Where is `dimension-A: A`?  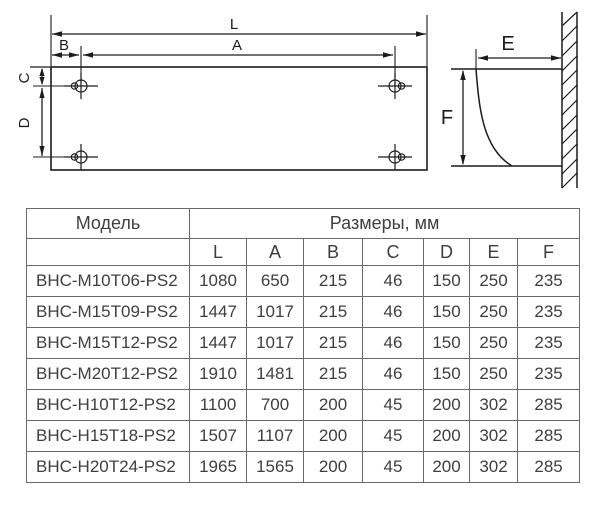 dimension-A: A is located at coordinates (238, 47).